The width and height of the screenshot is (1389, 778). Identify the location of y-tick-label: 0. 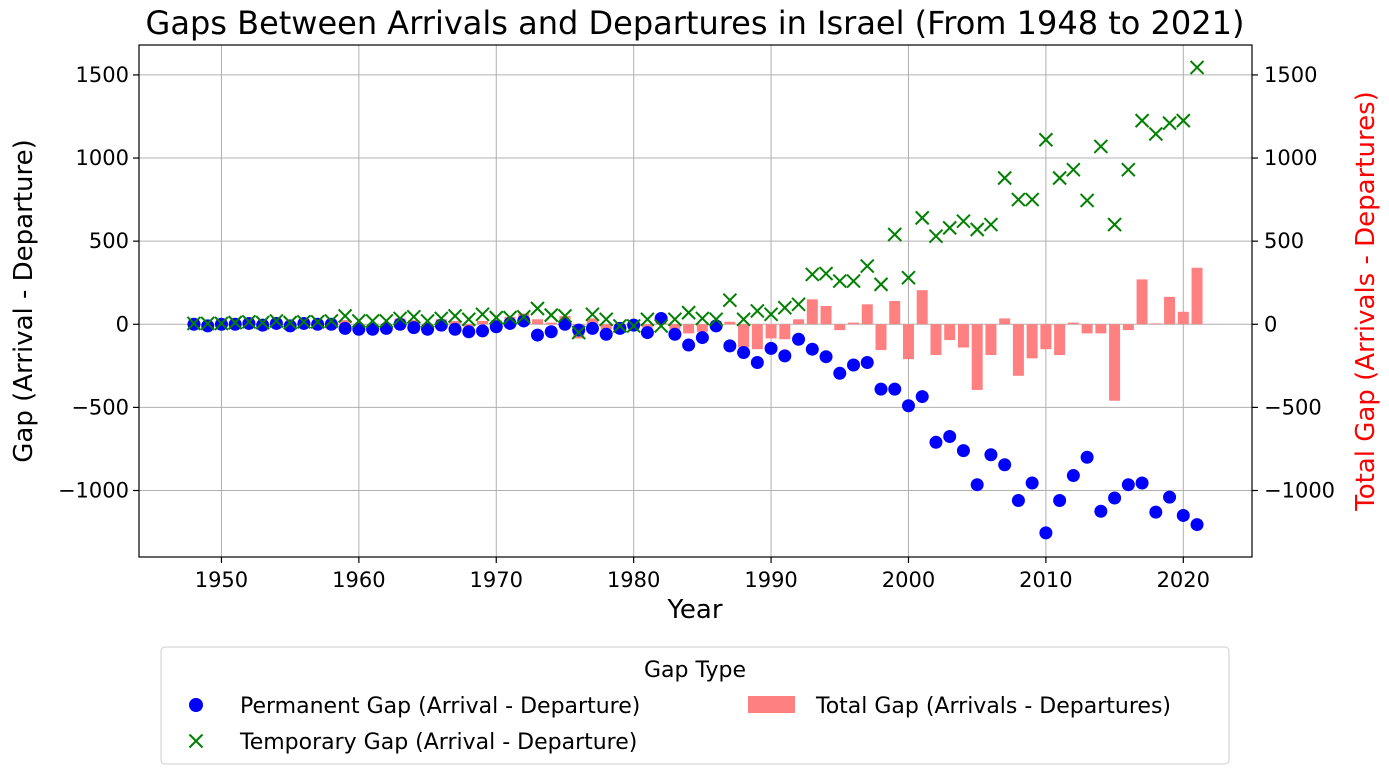
(122, 324).